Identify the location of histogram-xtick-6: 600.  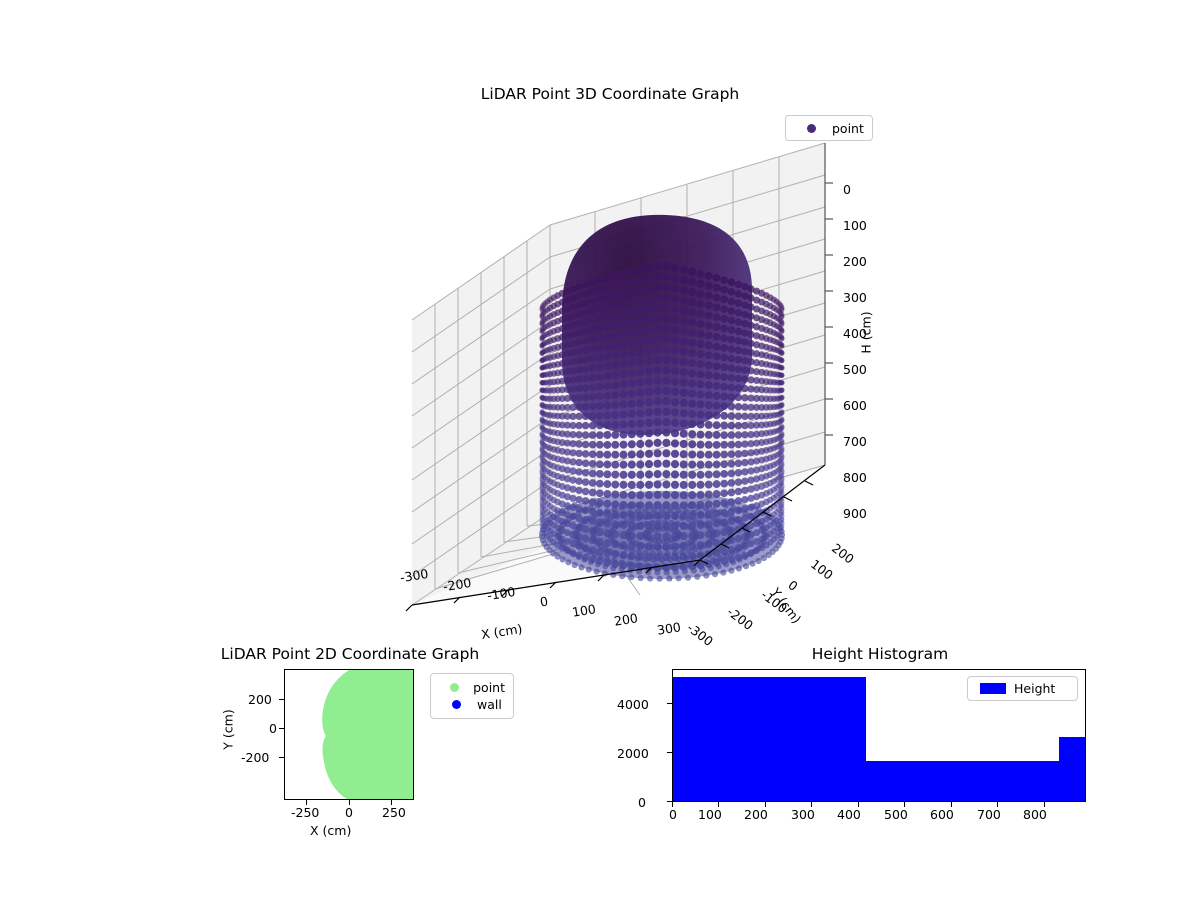
(942, 814).